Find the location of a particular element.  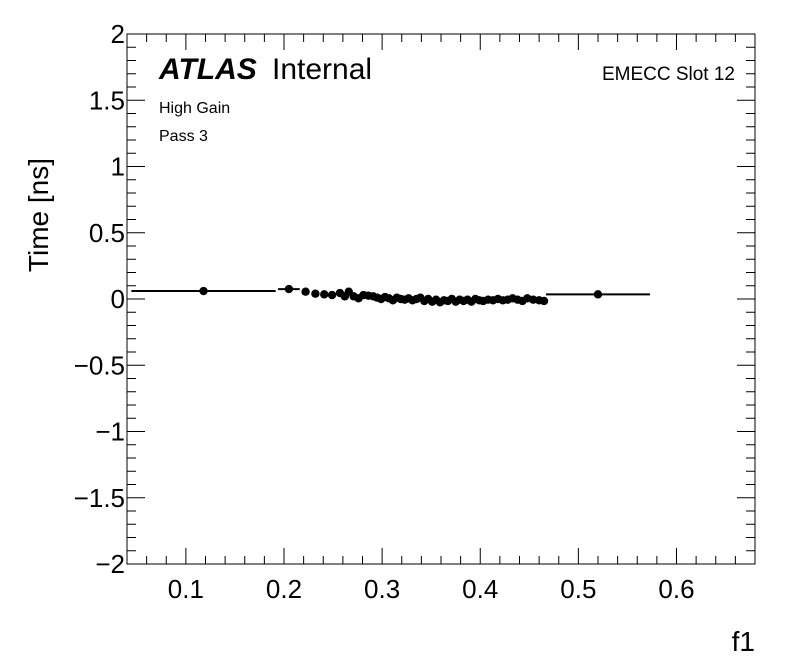

y-tick-label: 2 is located at coordinates (118, 34).